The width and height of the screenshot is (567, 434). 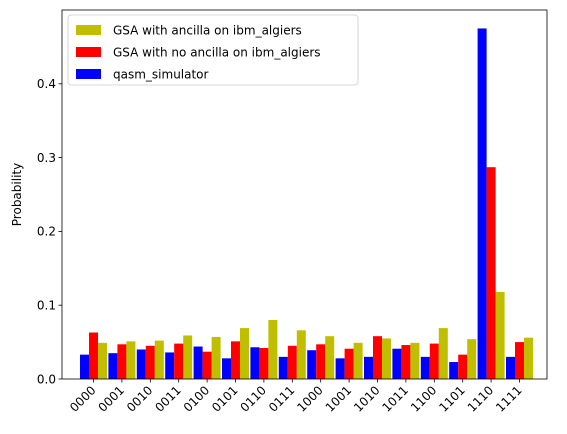 What do you see at coordinates (46, 158) in the screenshot?
I see `y-tick-label: 0.3` at bounding box center [46, 158].